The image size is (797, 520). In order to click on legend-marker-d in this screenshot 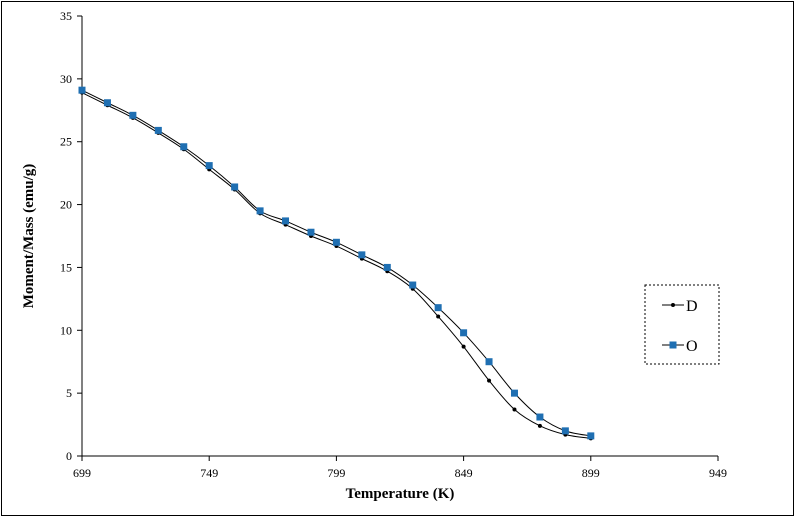, I will do `click(673, 305)`.